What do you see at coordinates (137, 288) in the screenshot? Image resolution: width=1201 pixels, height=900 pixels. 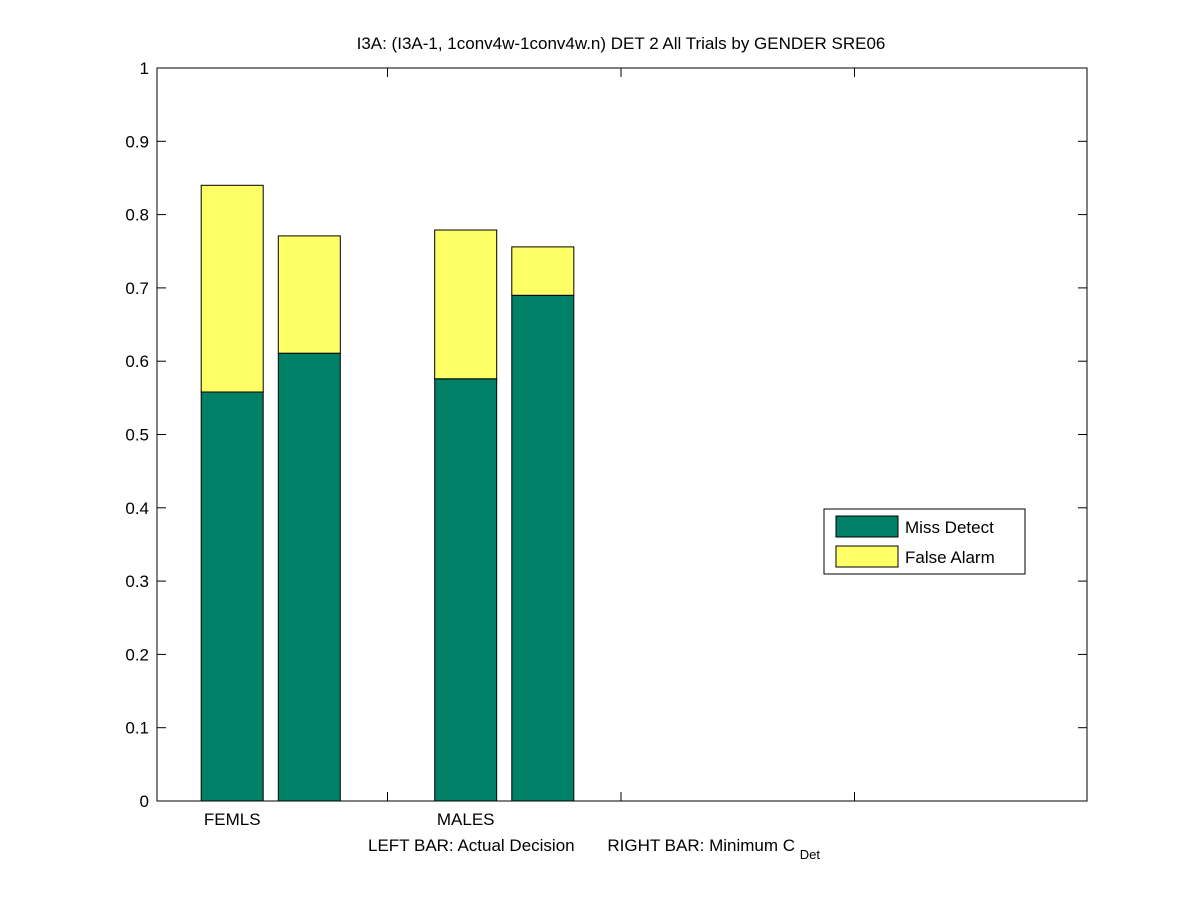 I see `y-tick-label: 0.7` at bounding box center [137, 288].